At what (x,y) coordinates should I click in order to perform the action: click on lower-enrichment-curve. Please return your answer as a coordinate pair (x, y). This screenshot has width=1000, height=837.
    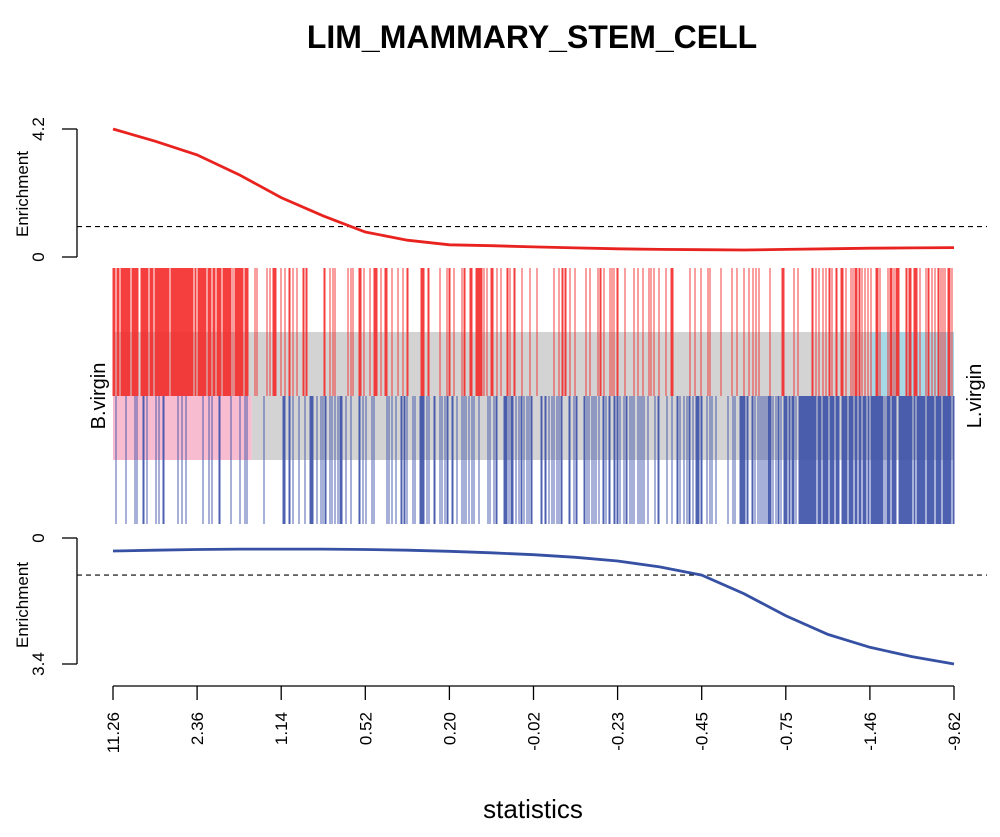
    Looking at the image, I should click on (533, 606).